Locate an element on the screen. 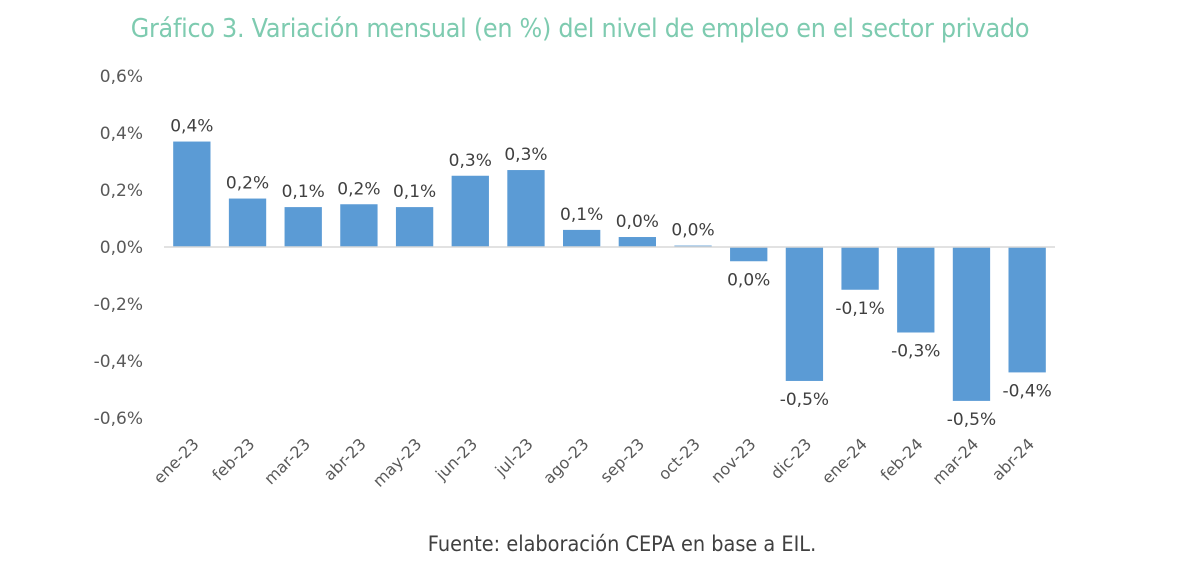  x-tick-label: mar-23 is located at coordinates (287, 461).